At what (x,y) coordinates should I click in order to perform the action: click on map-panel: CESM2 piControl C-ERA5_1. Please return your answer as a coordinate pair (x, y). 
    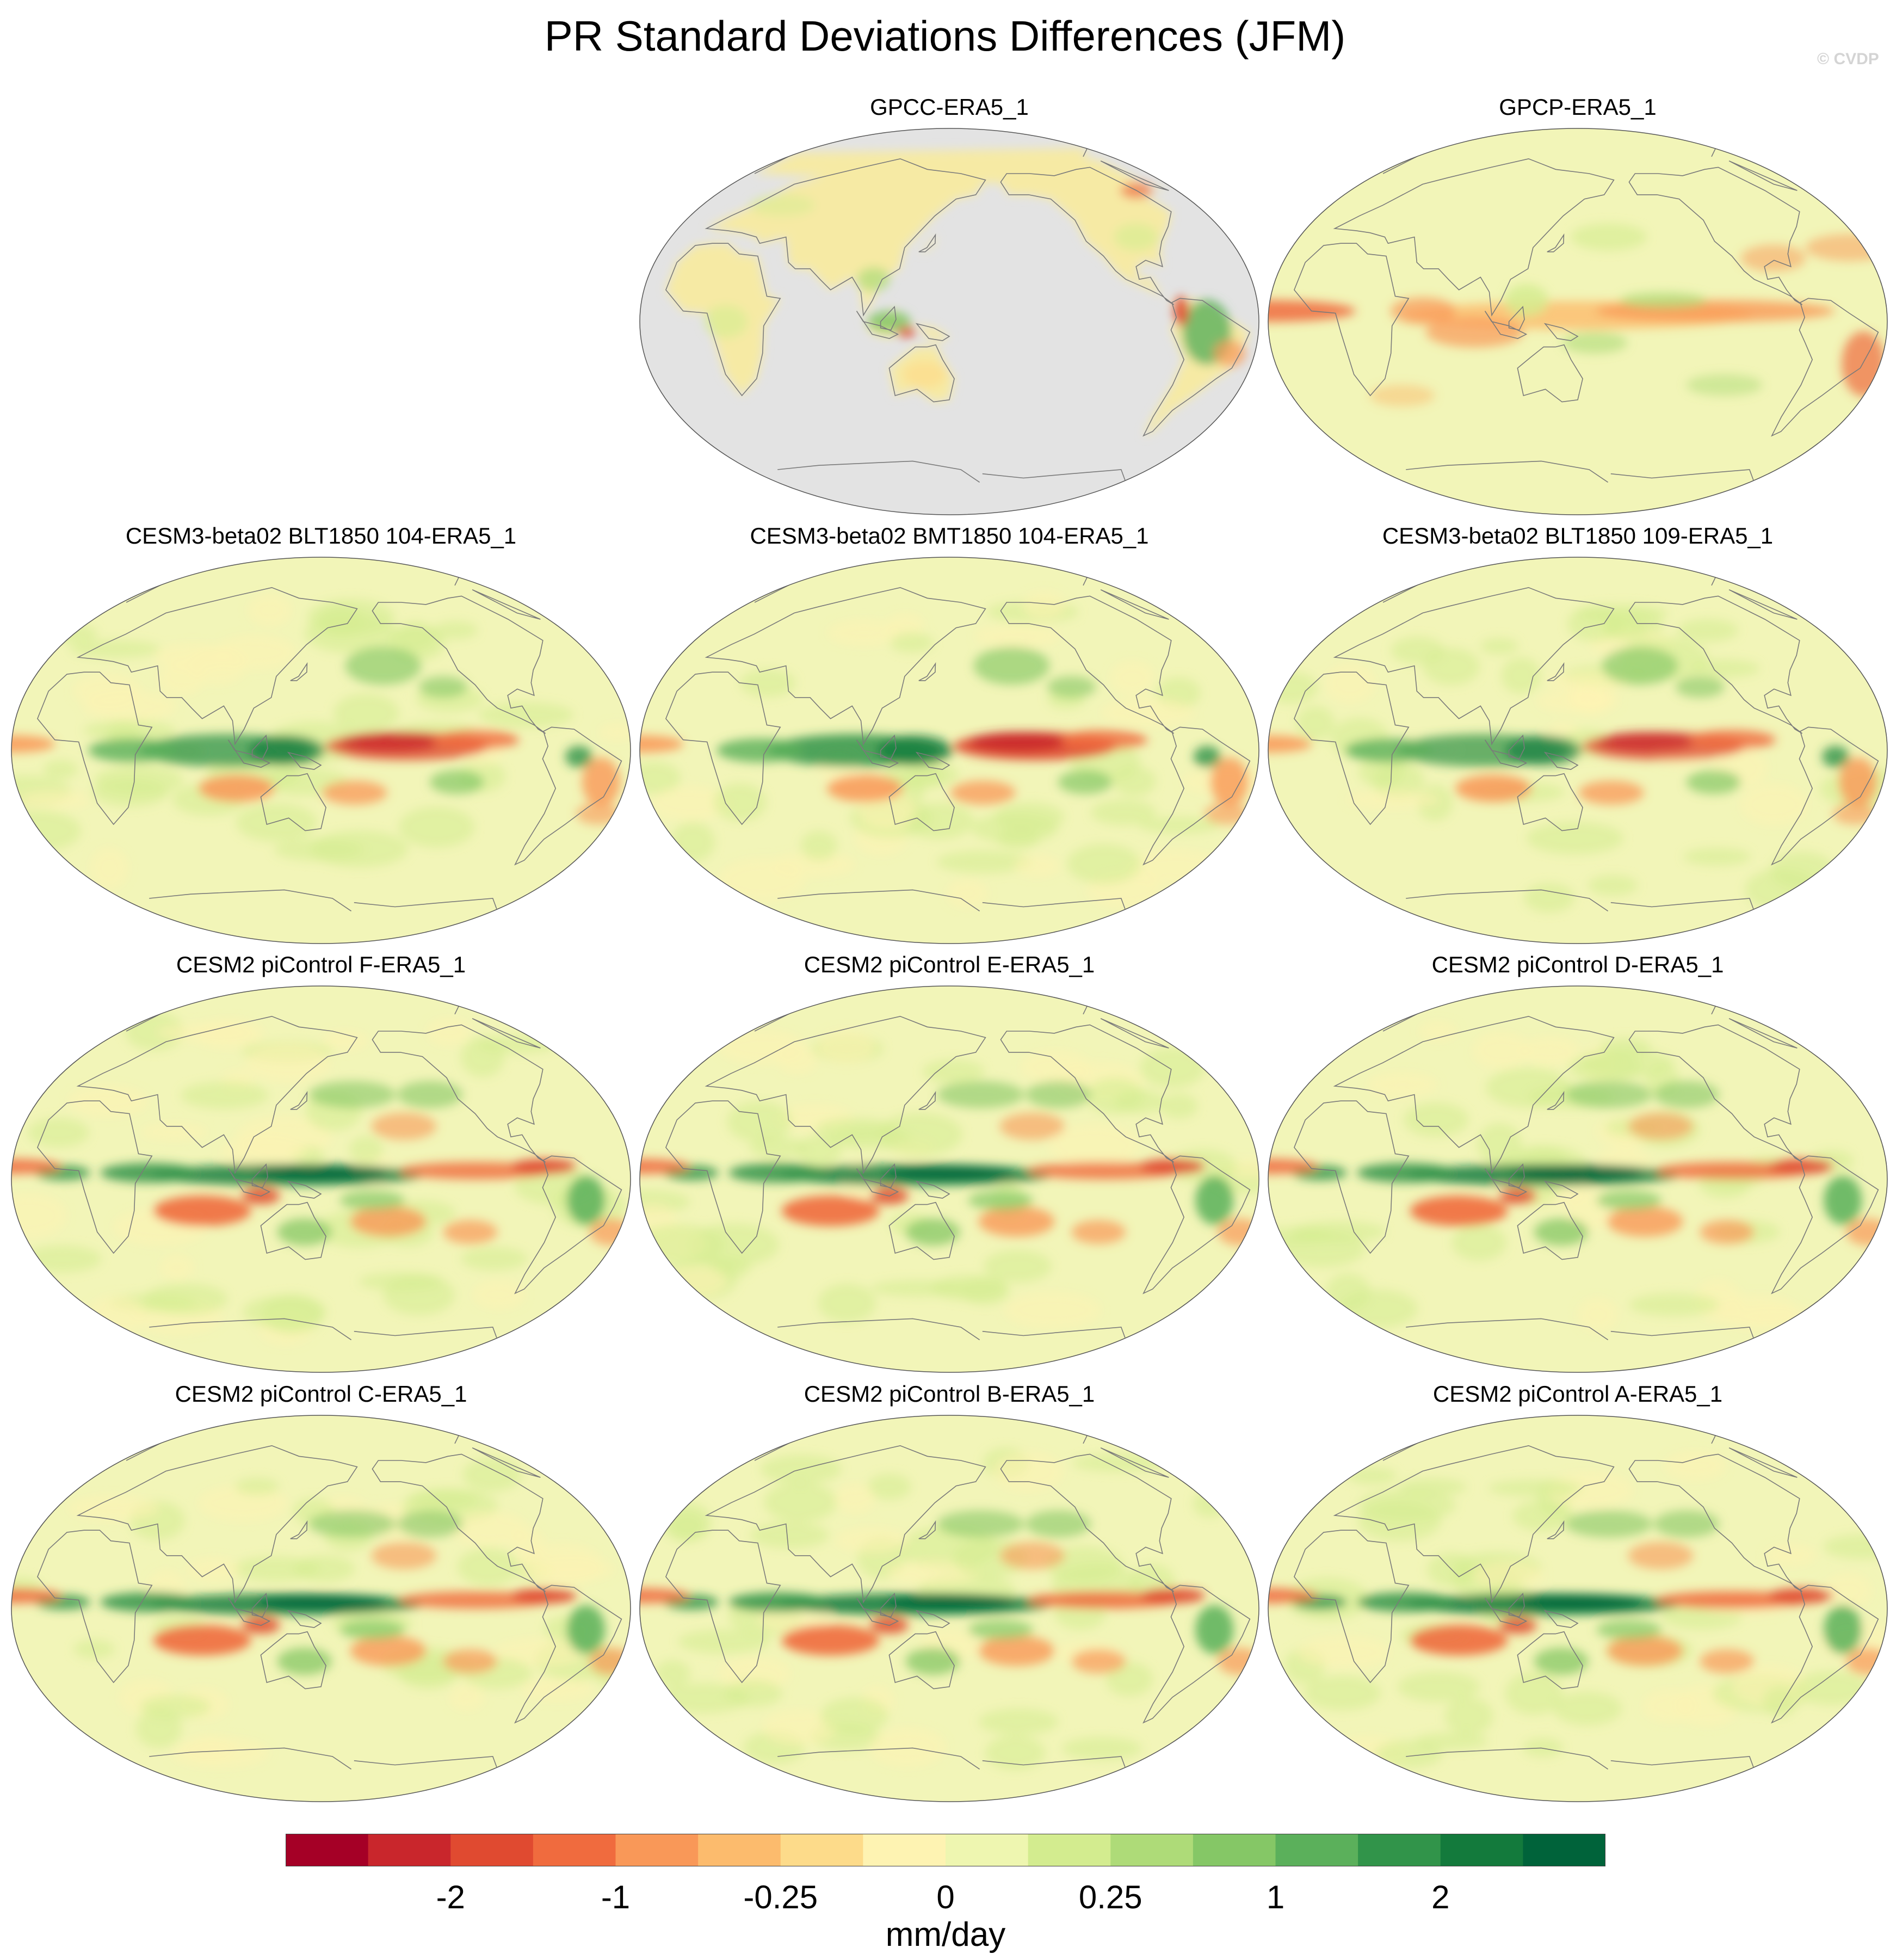
    Looking at the image, I should click on (321, 1592).